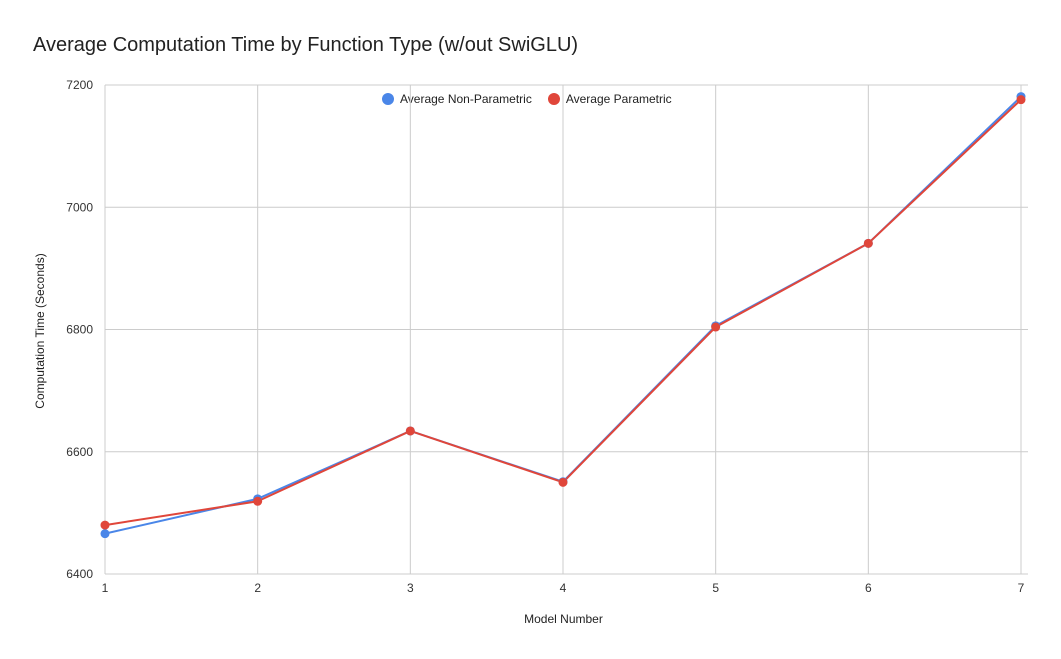 The width and height of the screenshot is (1061, 659). I want to click on legend-label-non-parametric: Average Non-Parametric, so click(466, 99).